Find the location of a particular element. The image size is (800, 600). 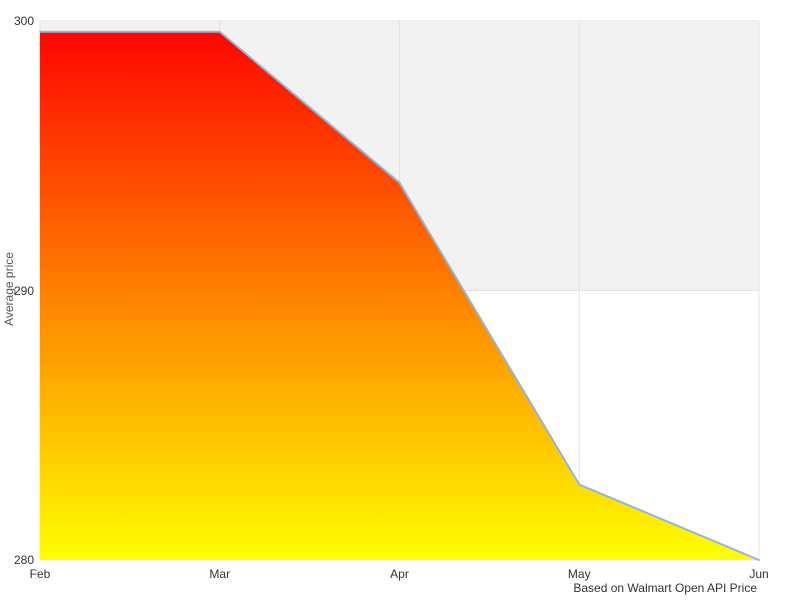

y-tick-label-280: 280 is located at coordinates (23, 560).